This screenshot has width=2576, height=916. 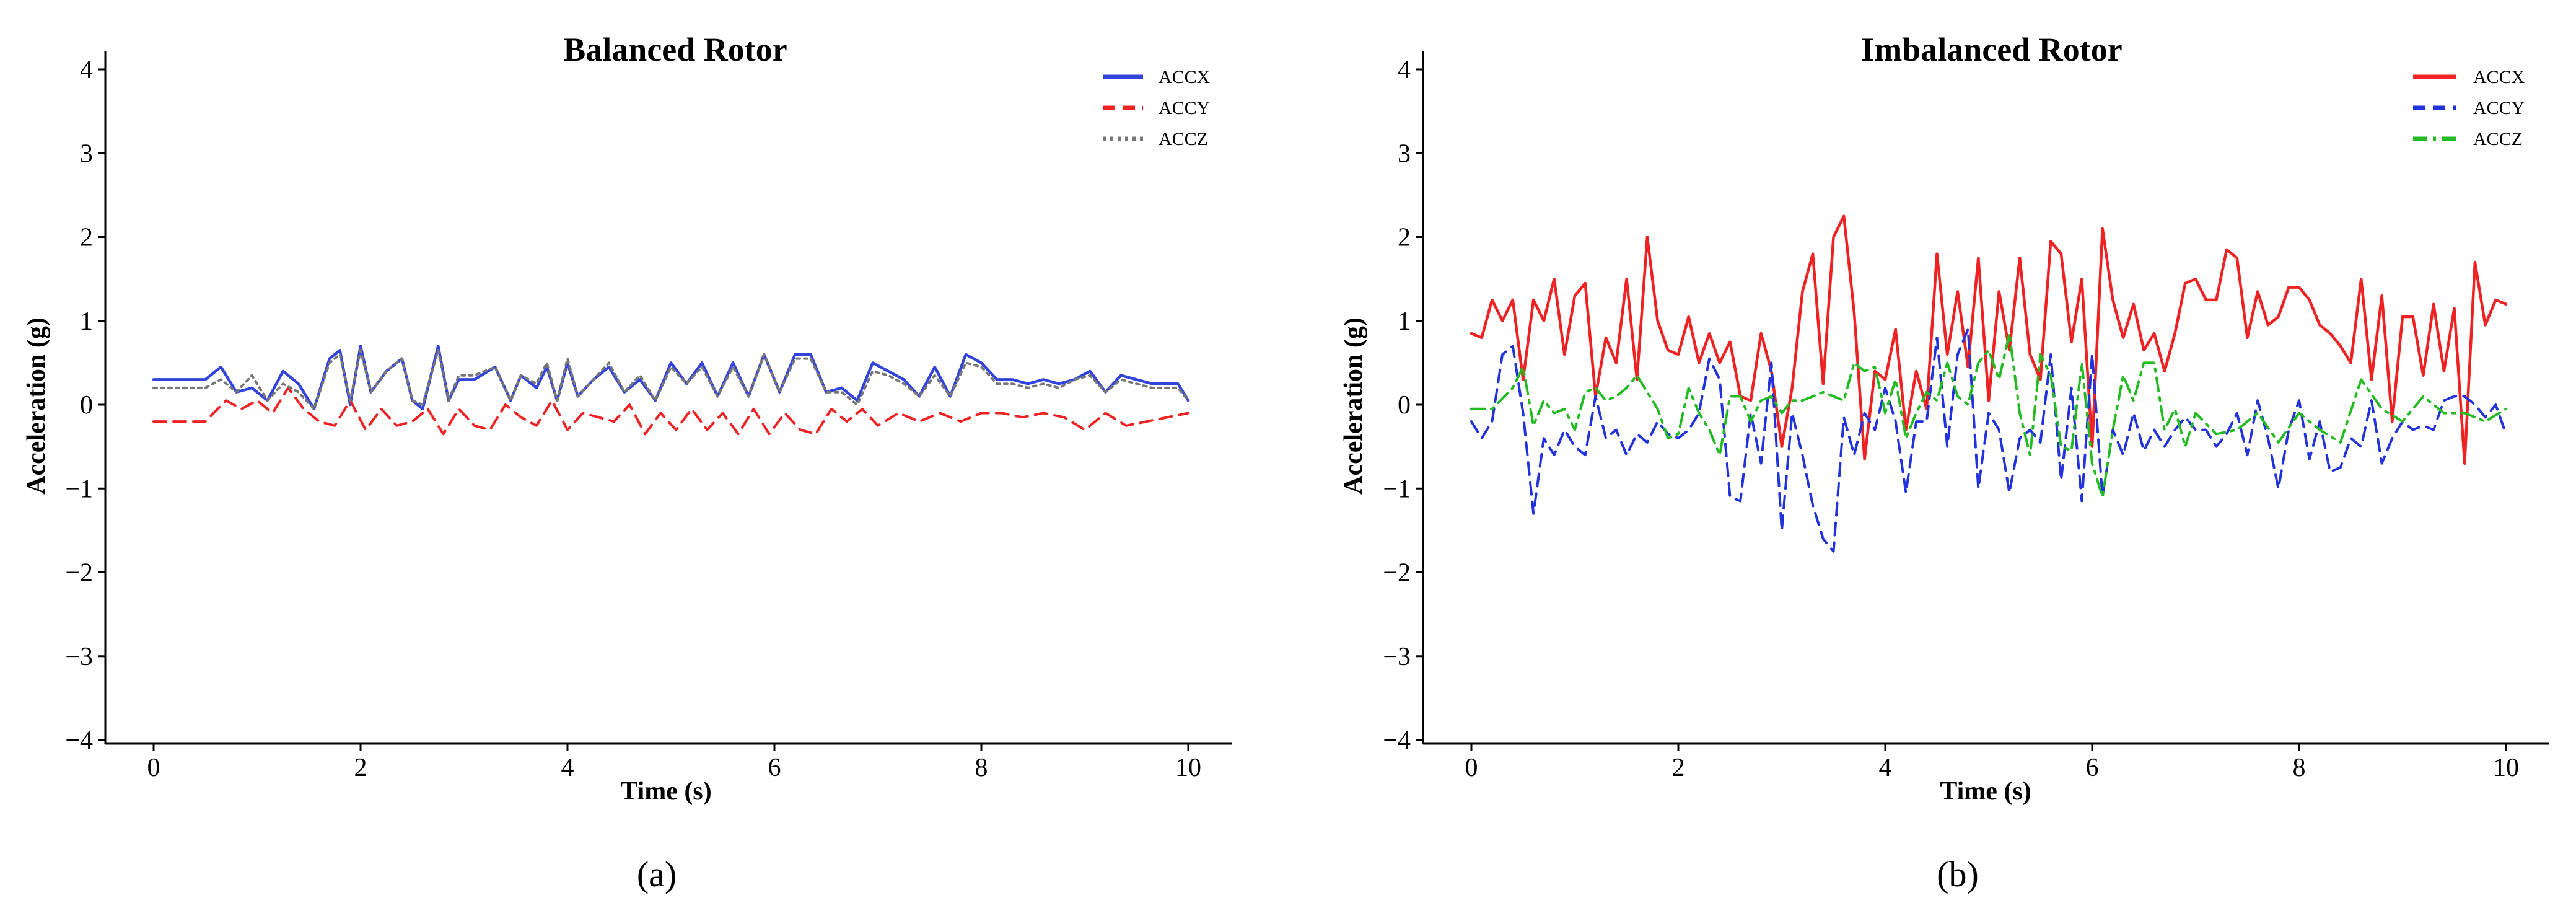 What do you see at coordinates (657, 874) in the screenshot?
I see `panel-caption: (a)` at bounding box center [657, 874].